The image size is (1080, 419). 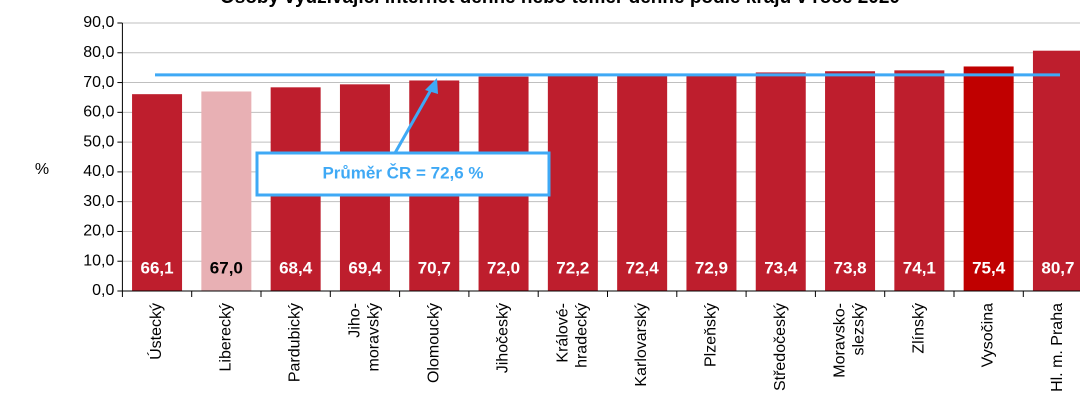 What do you see at coordinates (155, 331) in the screenshot?
I see `x-tick-label: Ústecký` at bounding box center [155, 331].